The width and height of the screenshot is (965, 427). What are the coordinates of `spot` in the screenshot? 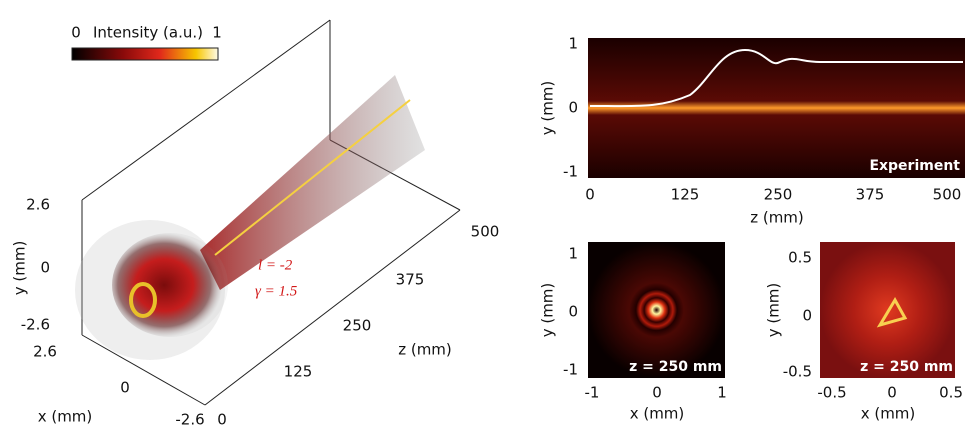 It's located at (892, 312).